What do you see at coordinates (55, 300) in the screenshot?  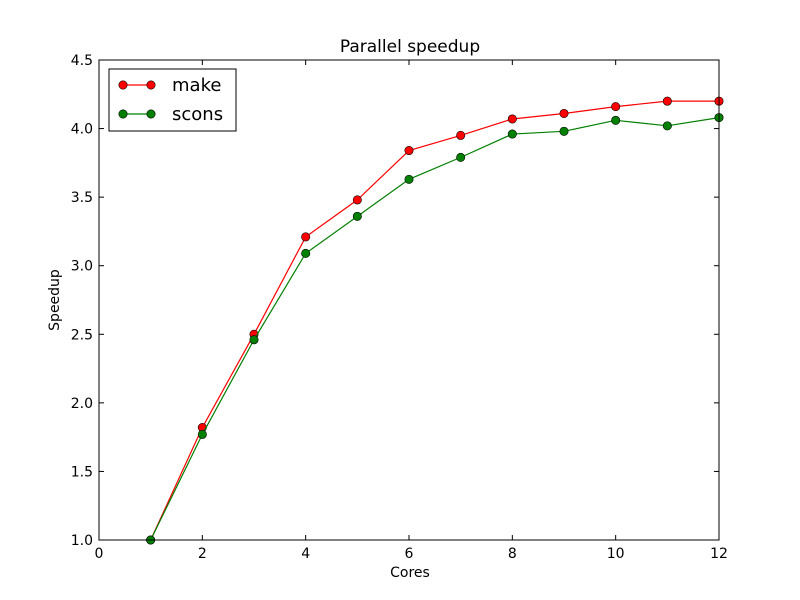 I see `y-axis-label: Speedup` at bounding box center [55, 300].